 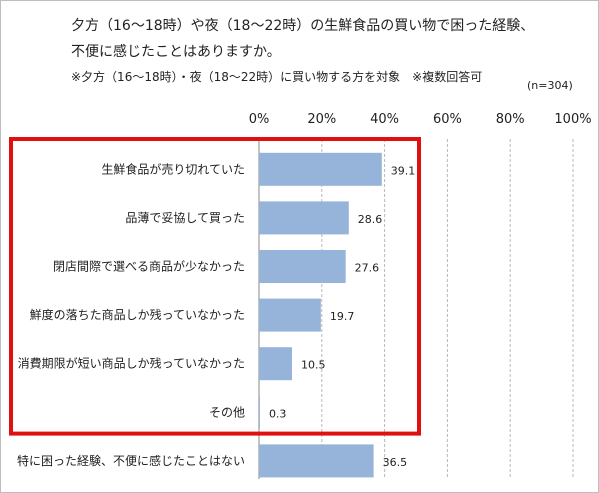 I want to click on x-tick-label: 20%, so click(x=321, y=119).